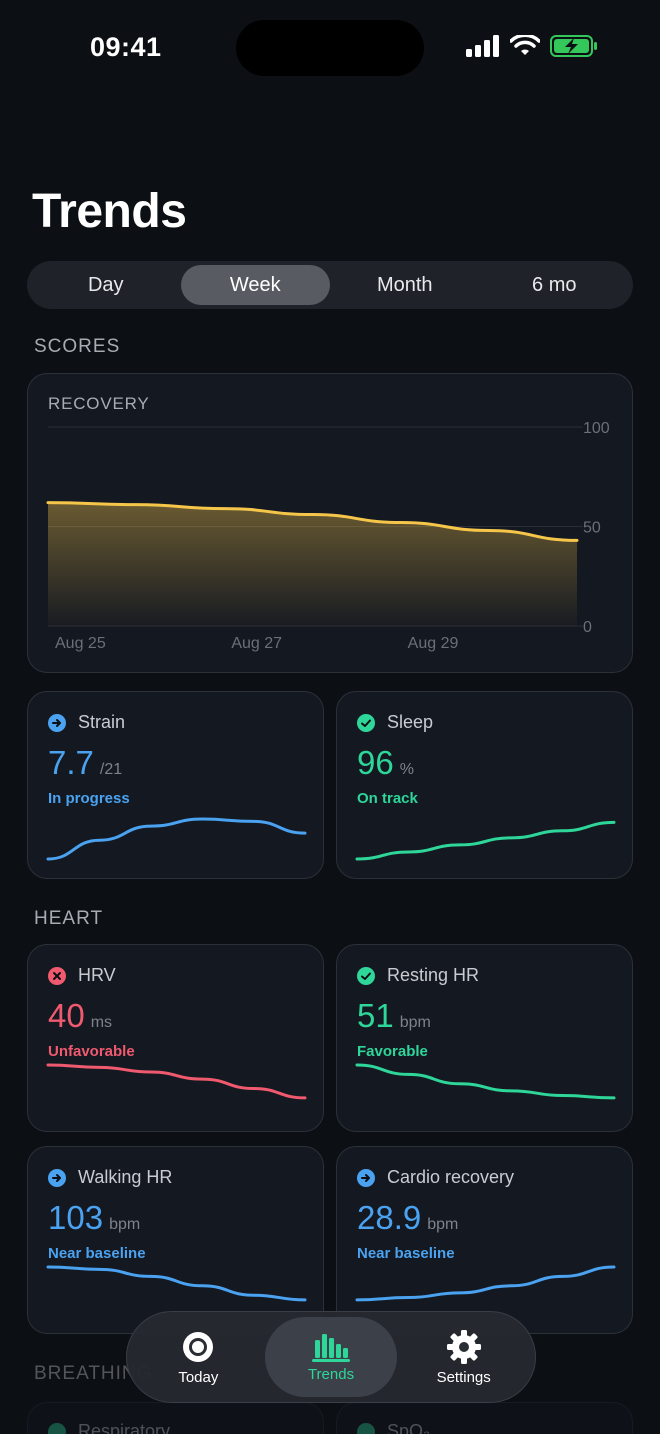  I want to click on ring-icon, so click(198, 1346).